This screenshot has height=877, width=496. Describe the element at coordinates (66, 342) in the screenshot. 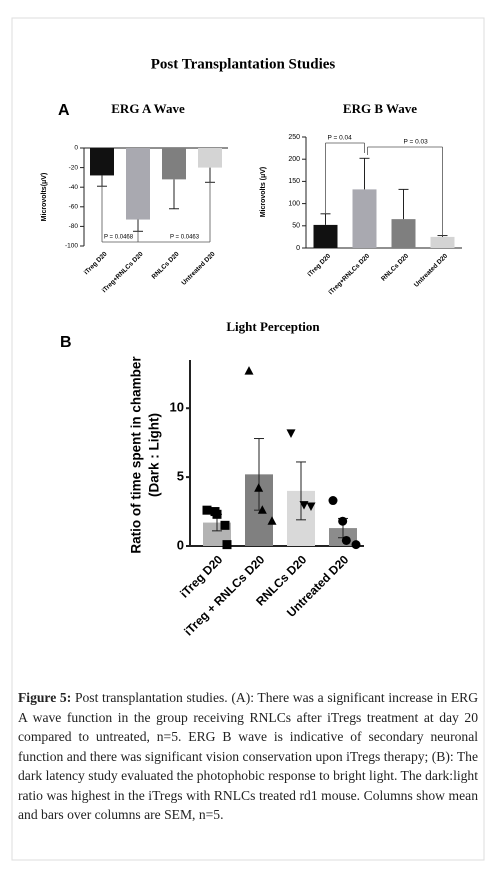

I see `panel-label: B` at that location.